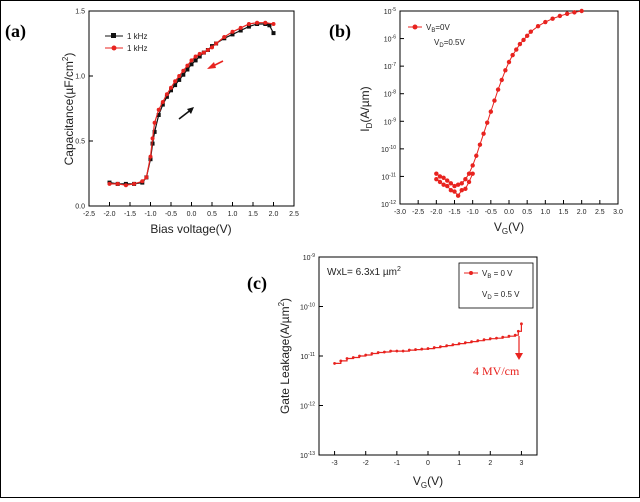  Describe the element at coordinates (233, 214) in the screenshot. I see `panel-a-x-tick-label: 1.0` at that location.